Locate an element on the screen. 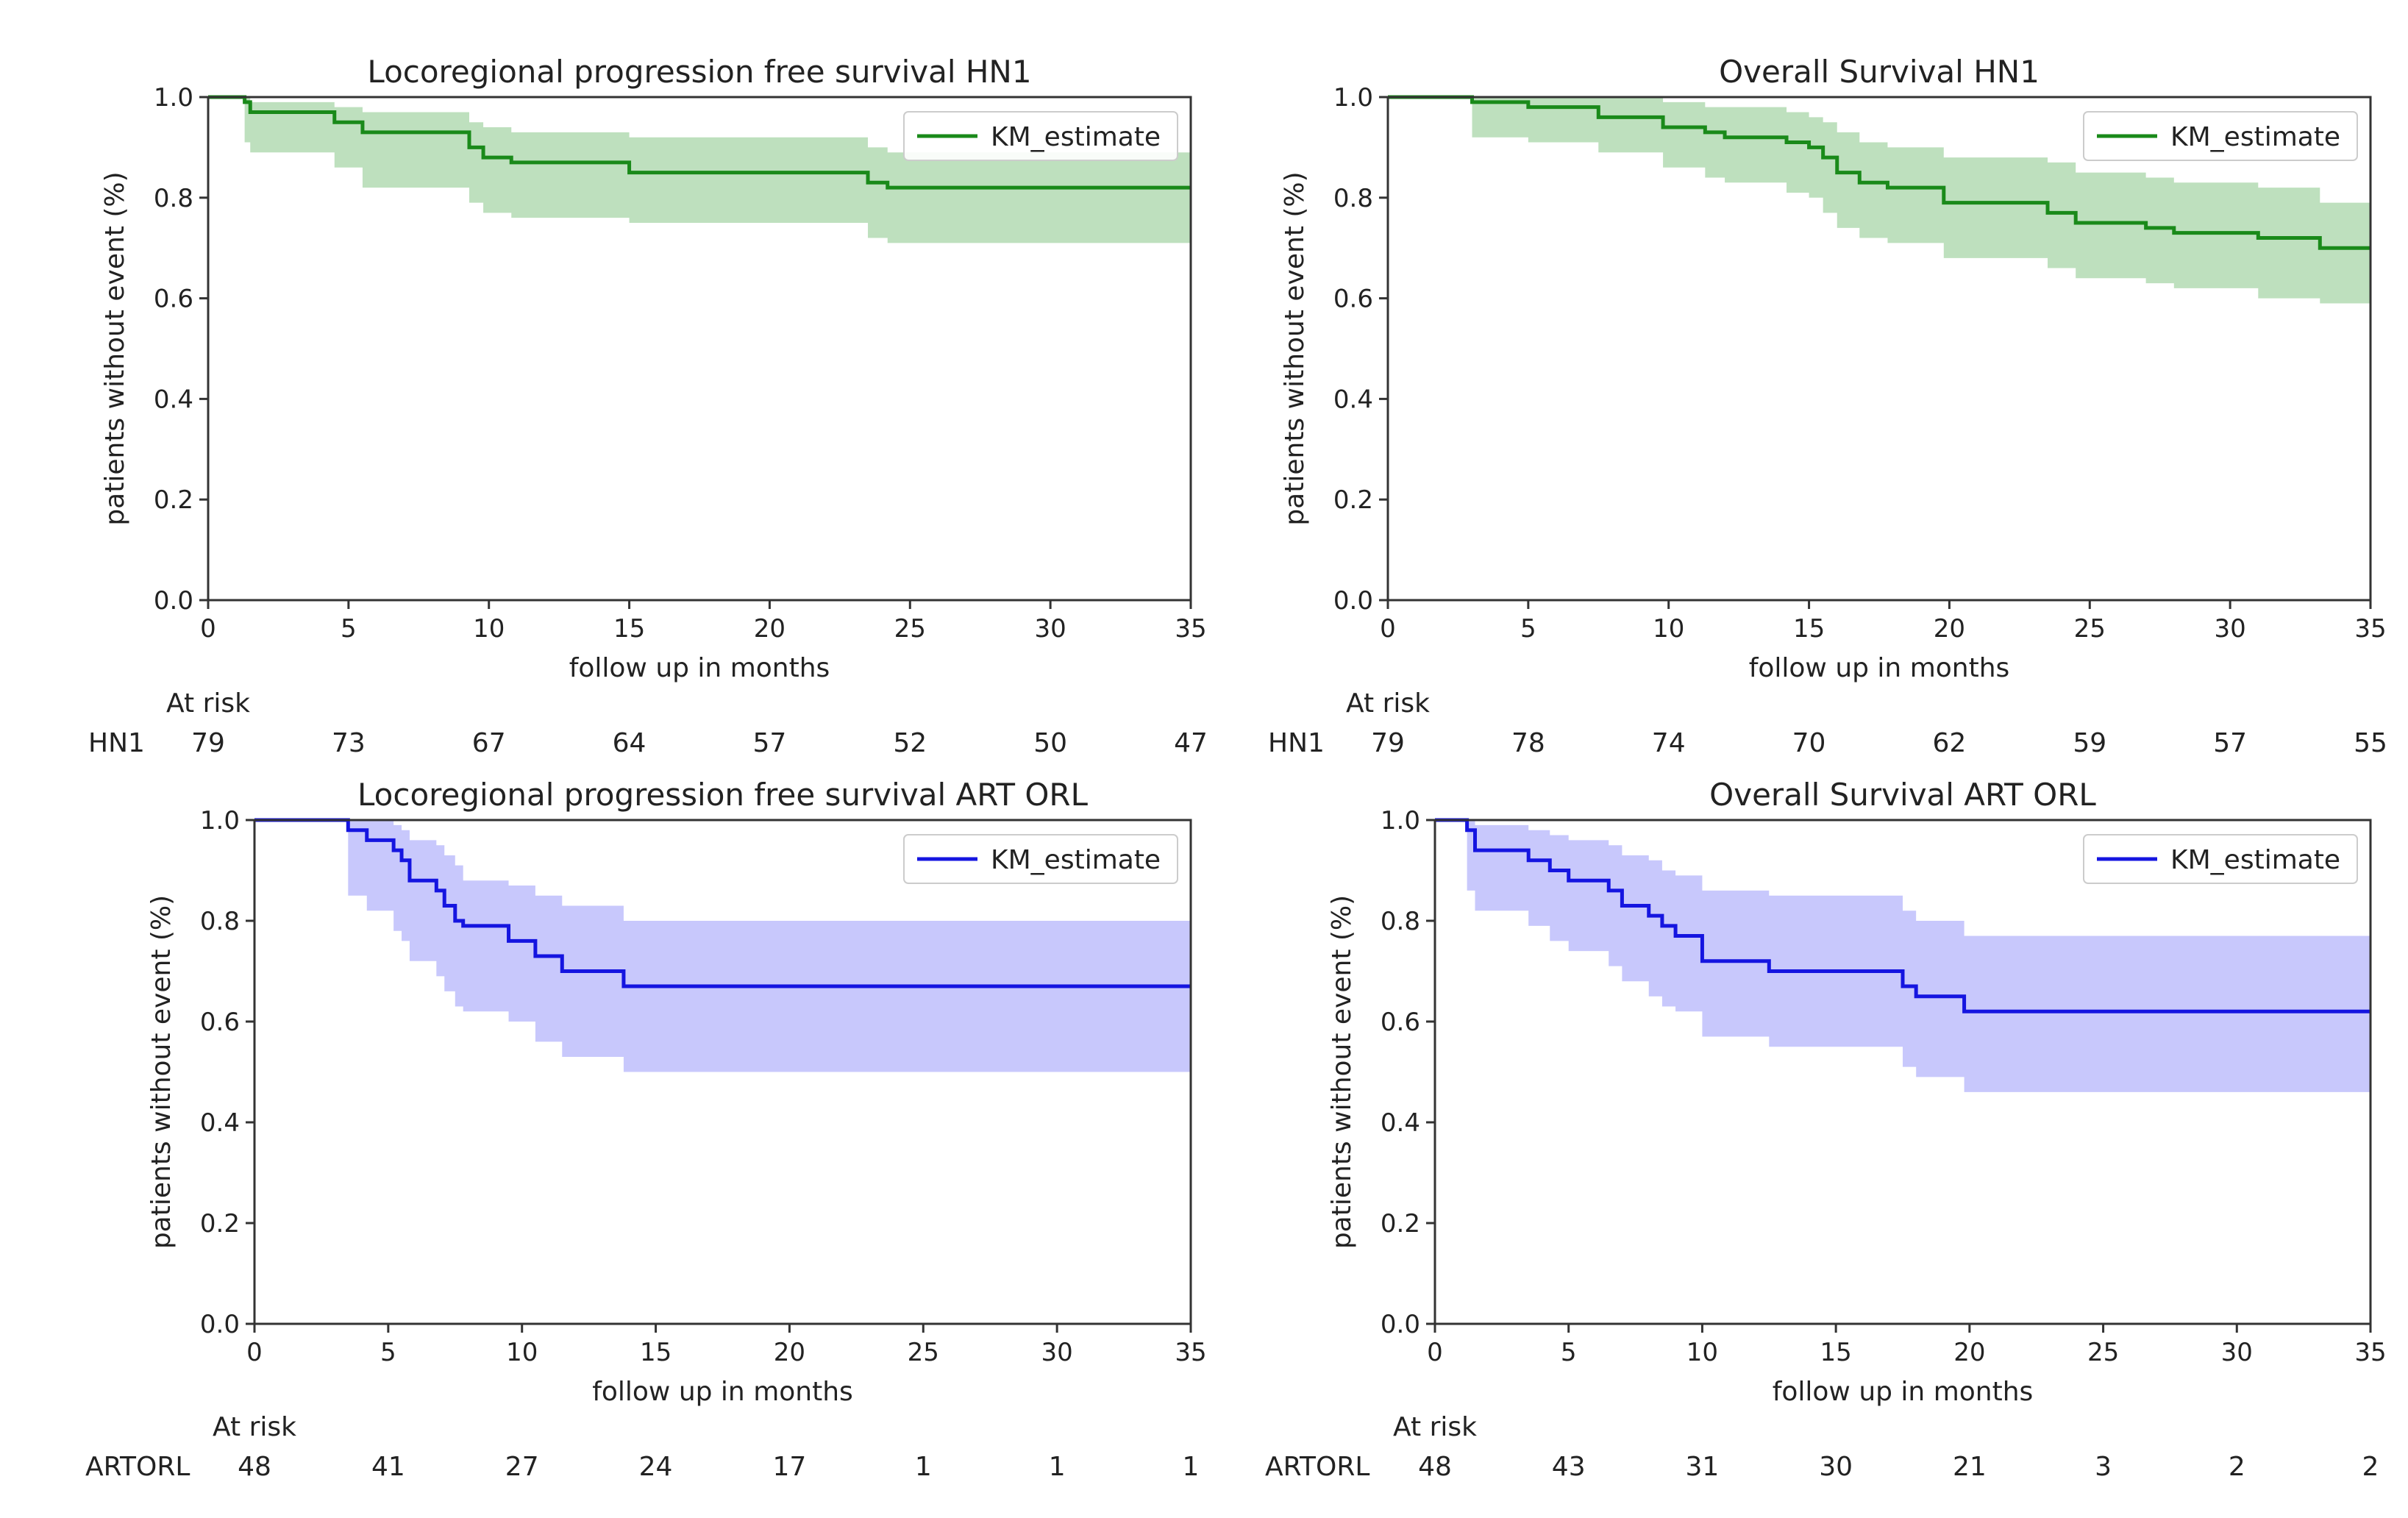 Image resolution: width=2408 pixels, height=1518 pixels. risk-count: 24 is located at coordinates (656, 1467).